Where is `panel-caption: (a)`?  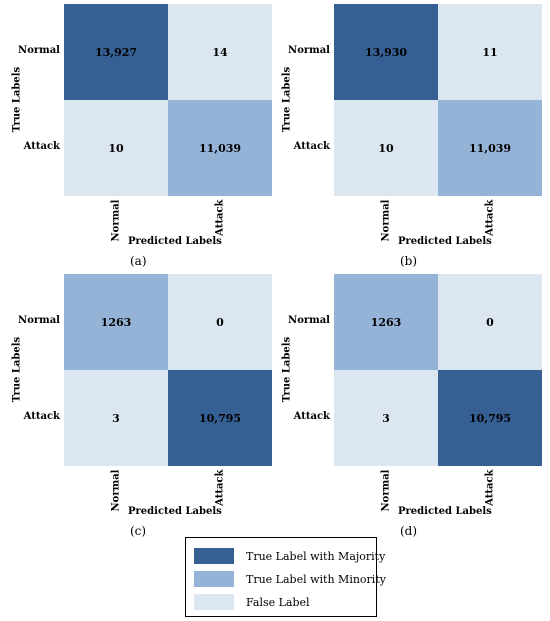
panel-caption: (a) is located at coordinates (138, 261).